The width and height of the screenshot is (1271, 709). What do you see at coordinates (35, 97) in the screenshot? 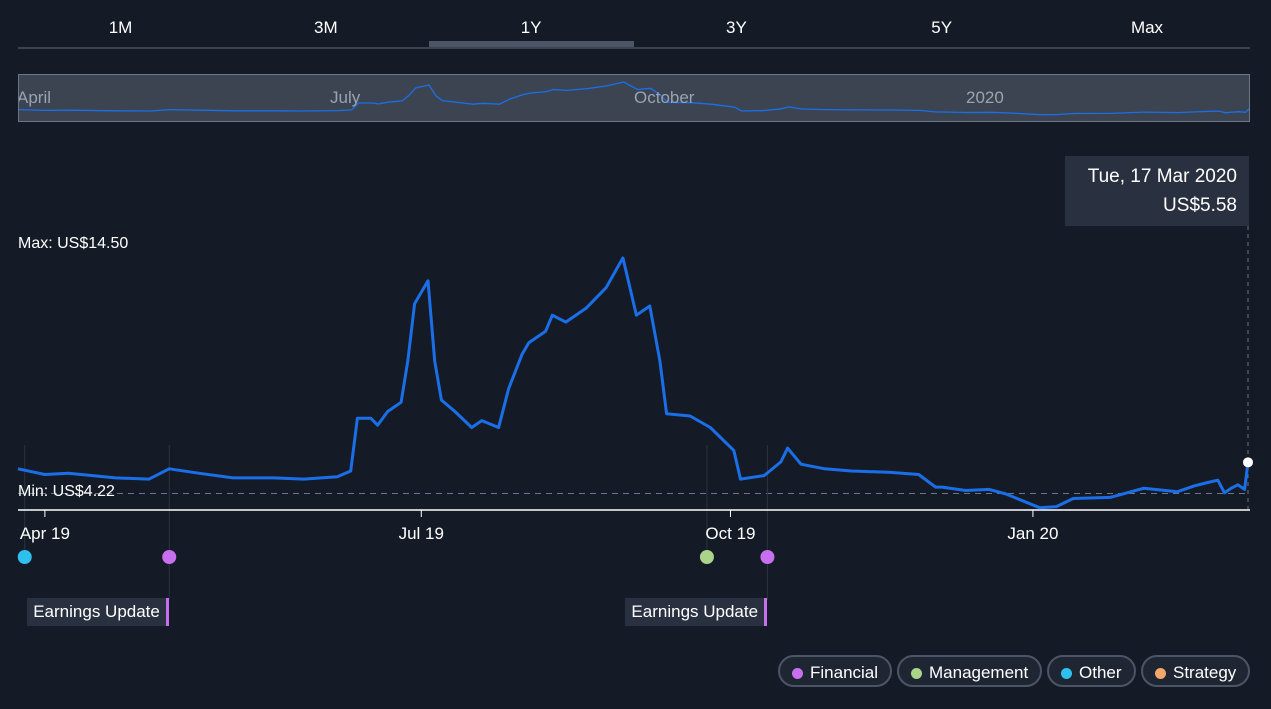
I see `navigator-label: April` at bounding box center [35, 97].